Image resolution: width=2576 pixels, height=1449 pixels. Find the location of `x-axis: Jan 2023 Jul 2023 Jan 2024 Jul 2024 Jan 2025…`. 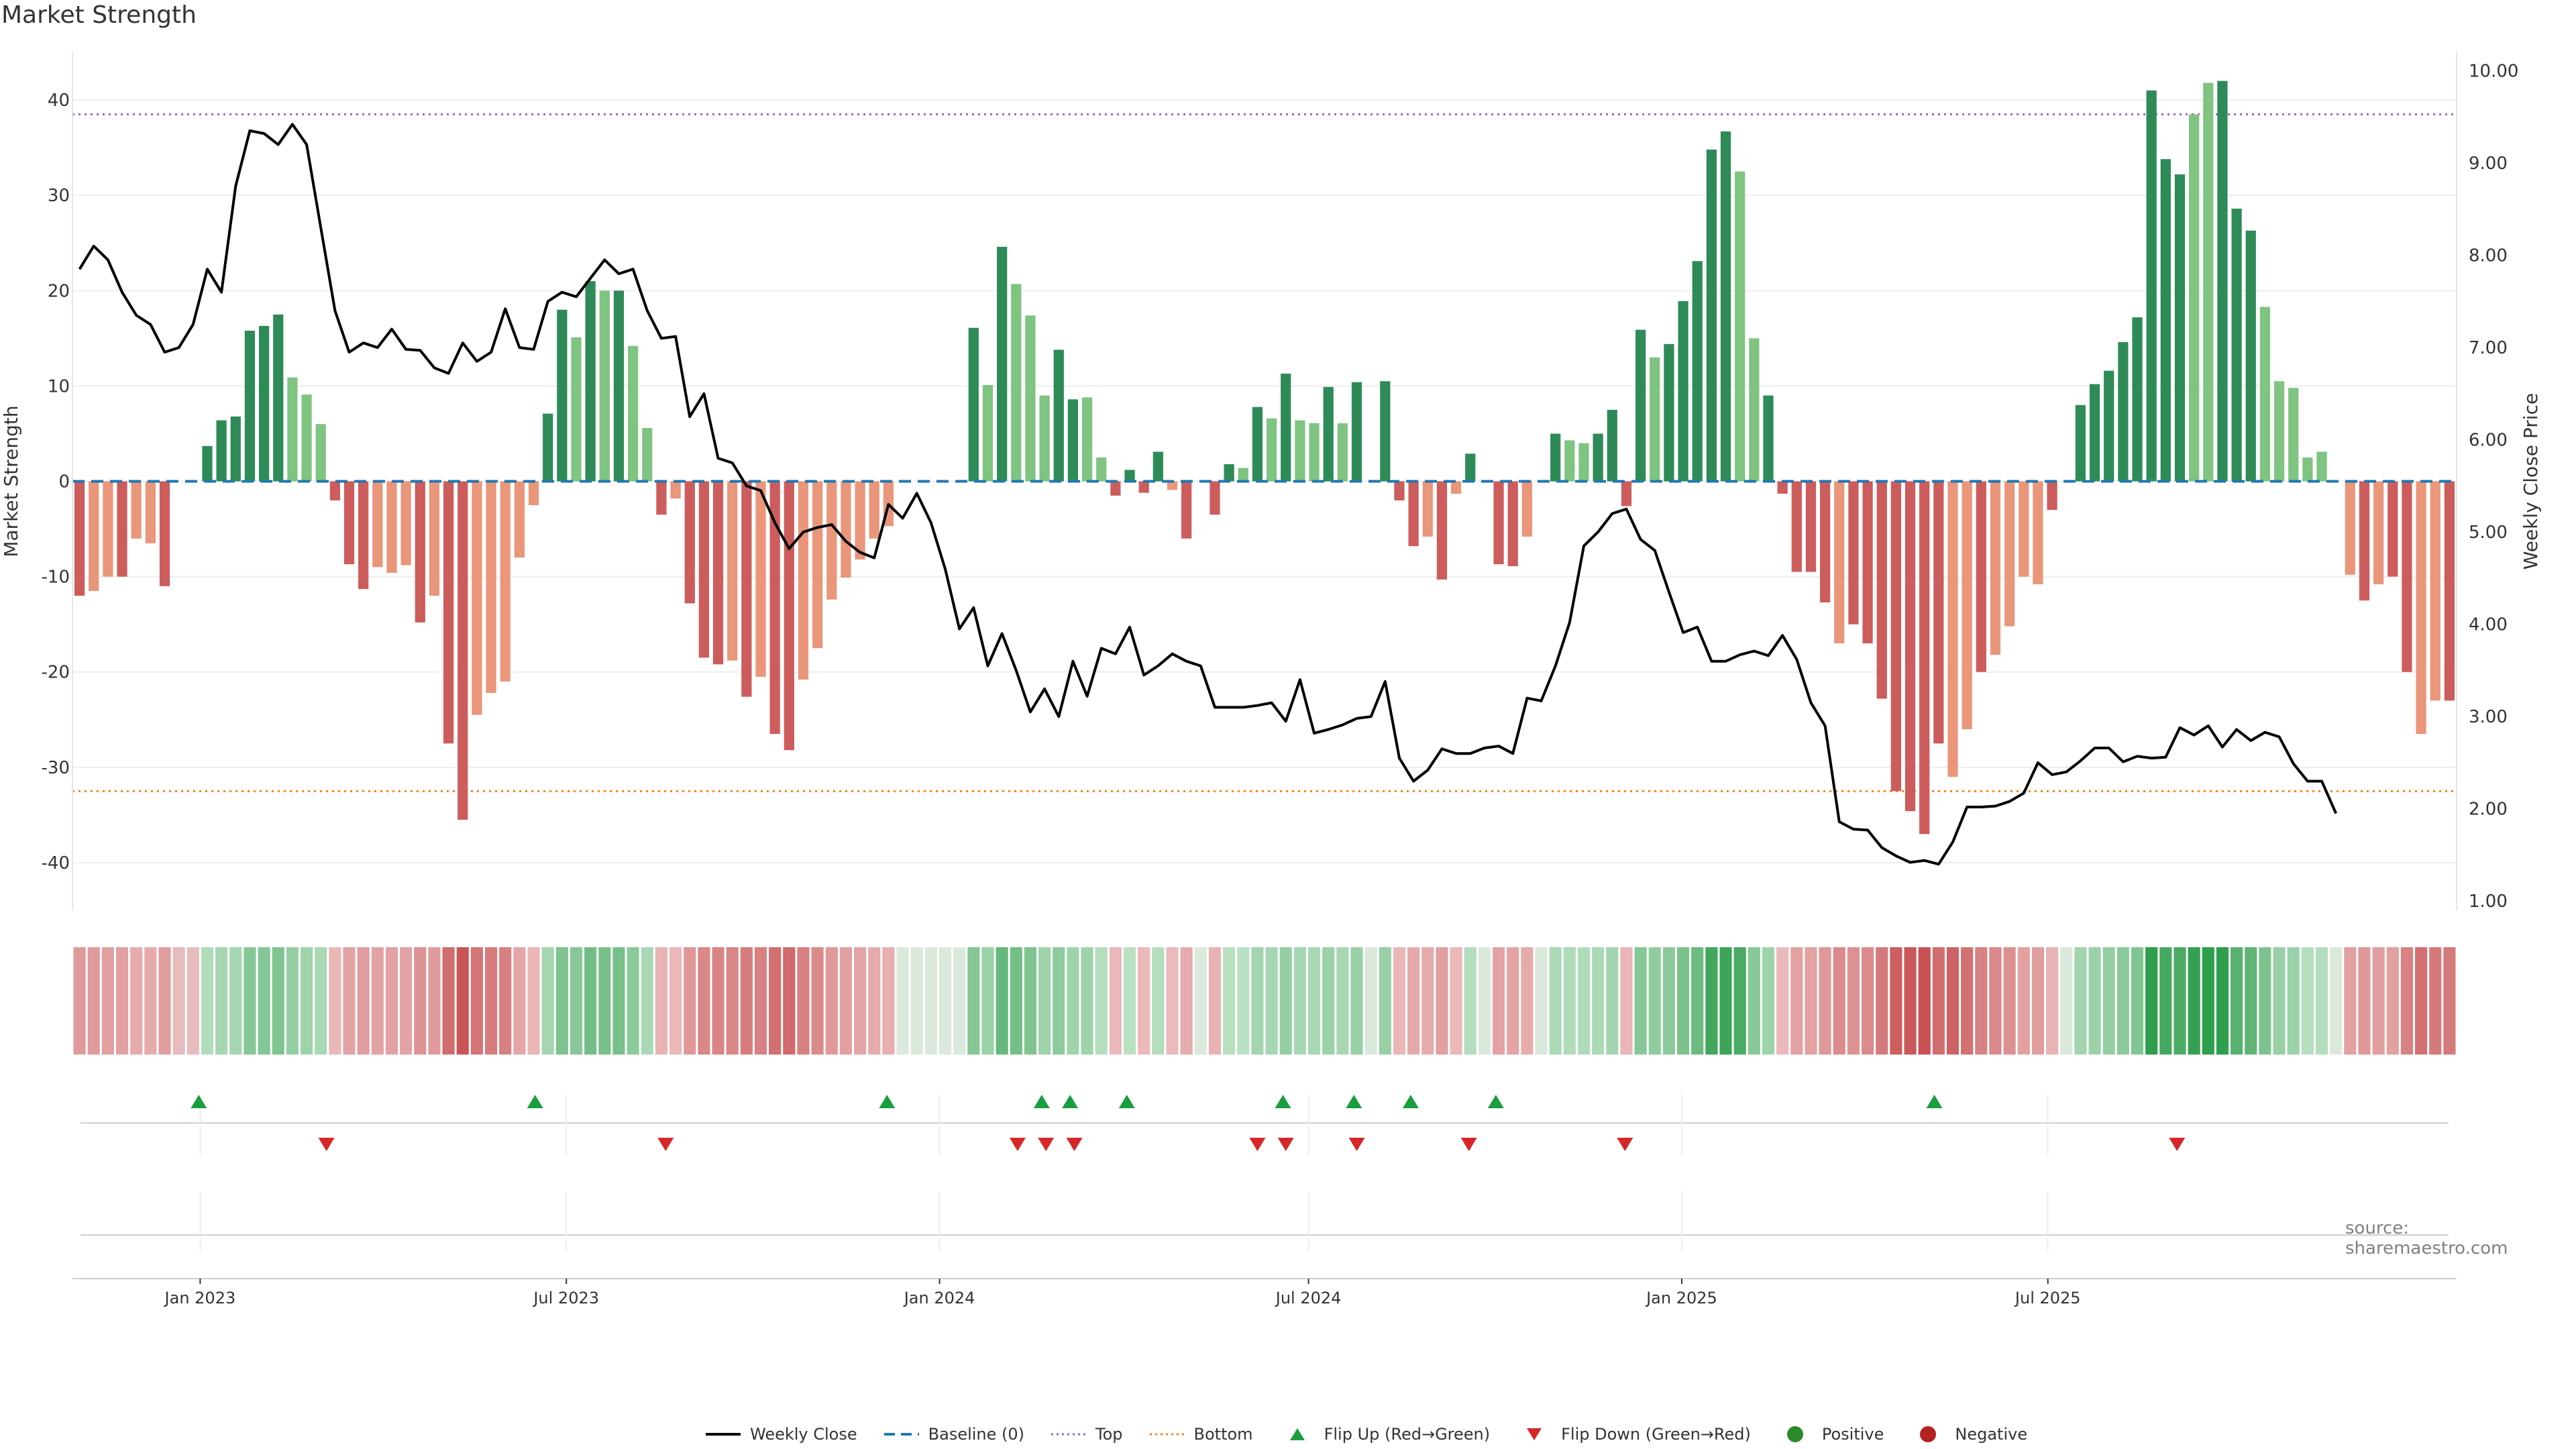

x-axis: Jan 2023 Jul 2023 Jan 2024 Jul 2024 Jan 2025… is located at coordinates (1264, 1292).